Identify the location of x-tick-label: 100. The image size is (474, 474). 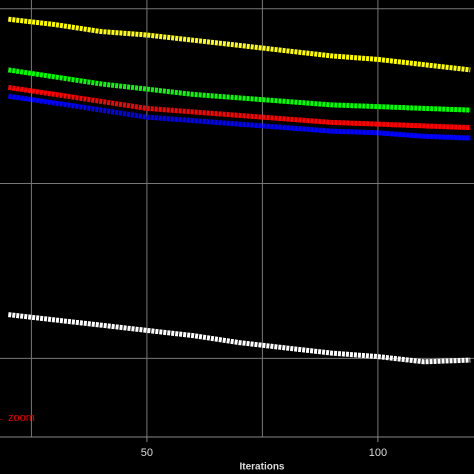
(378, 453).